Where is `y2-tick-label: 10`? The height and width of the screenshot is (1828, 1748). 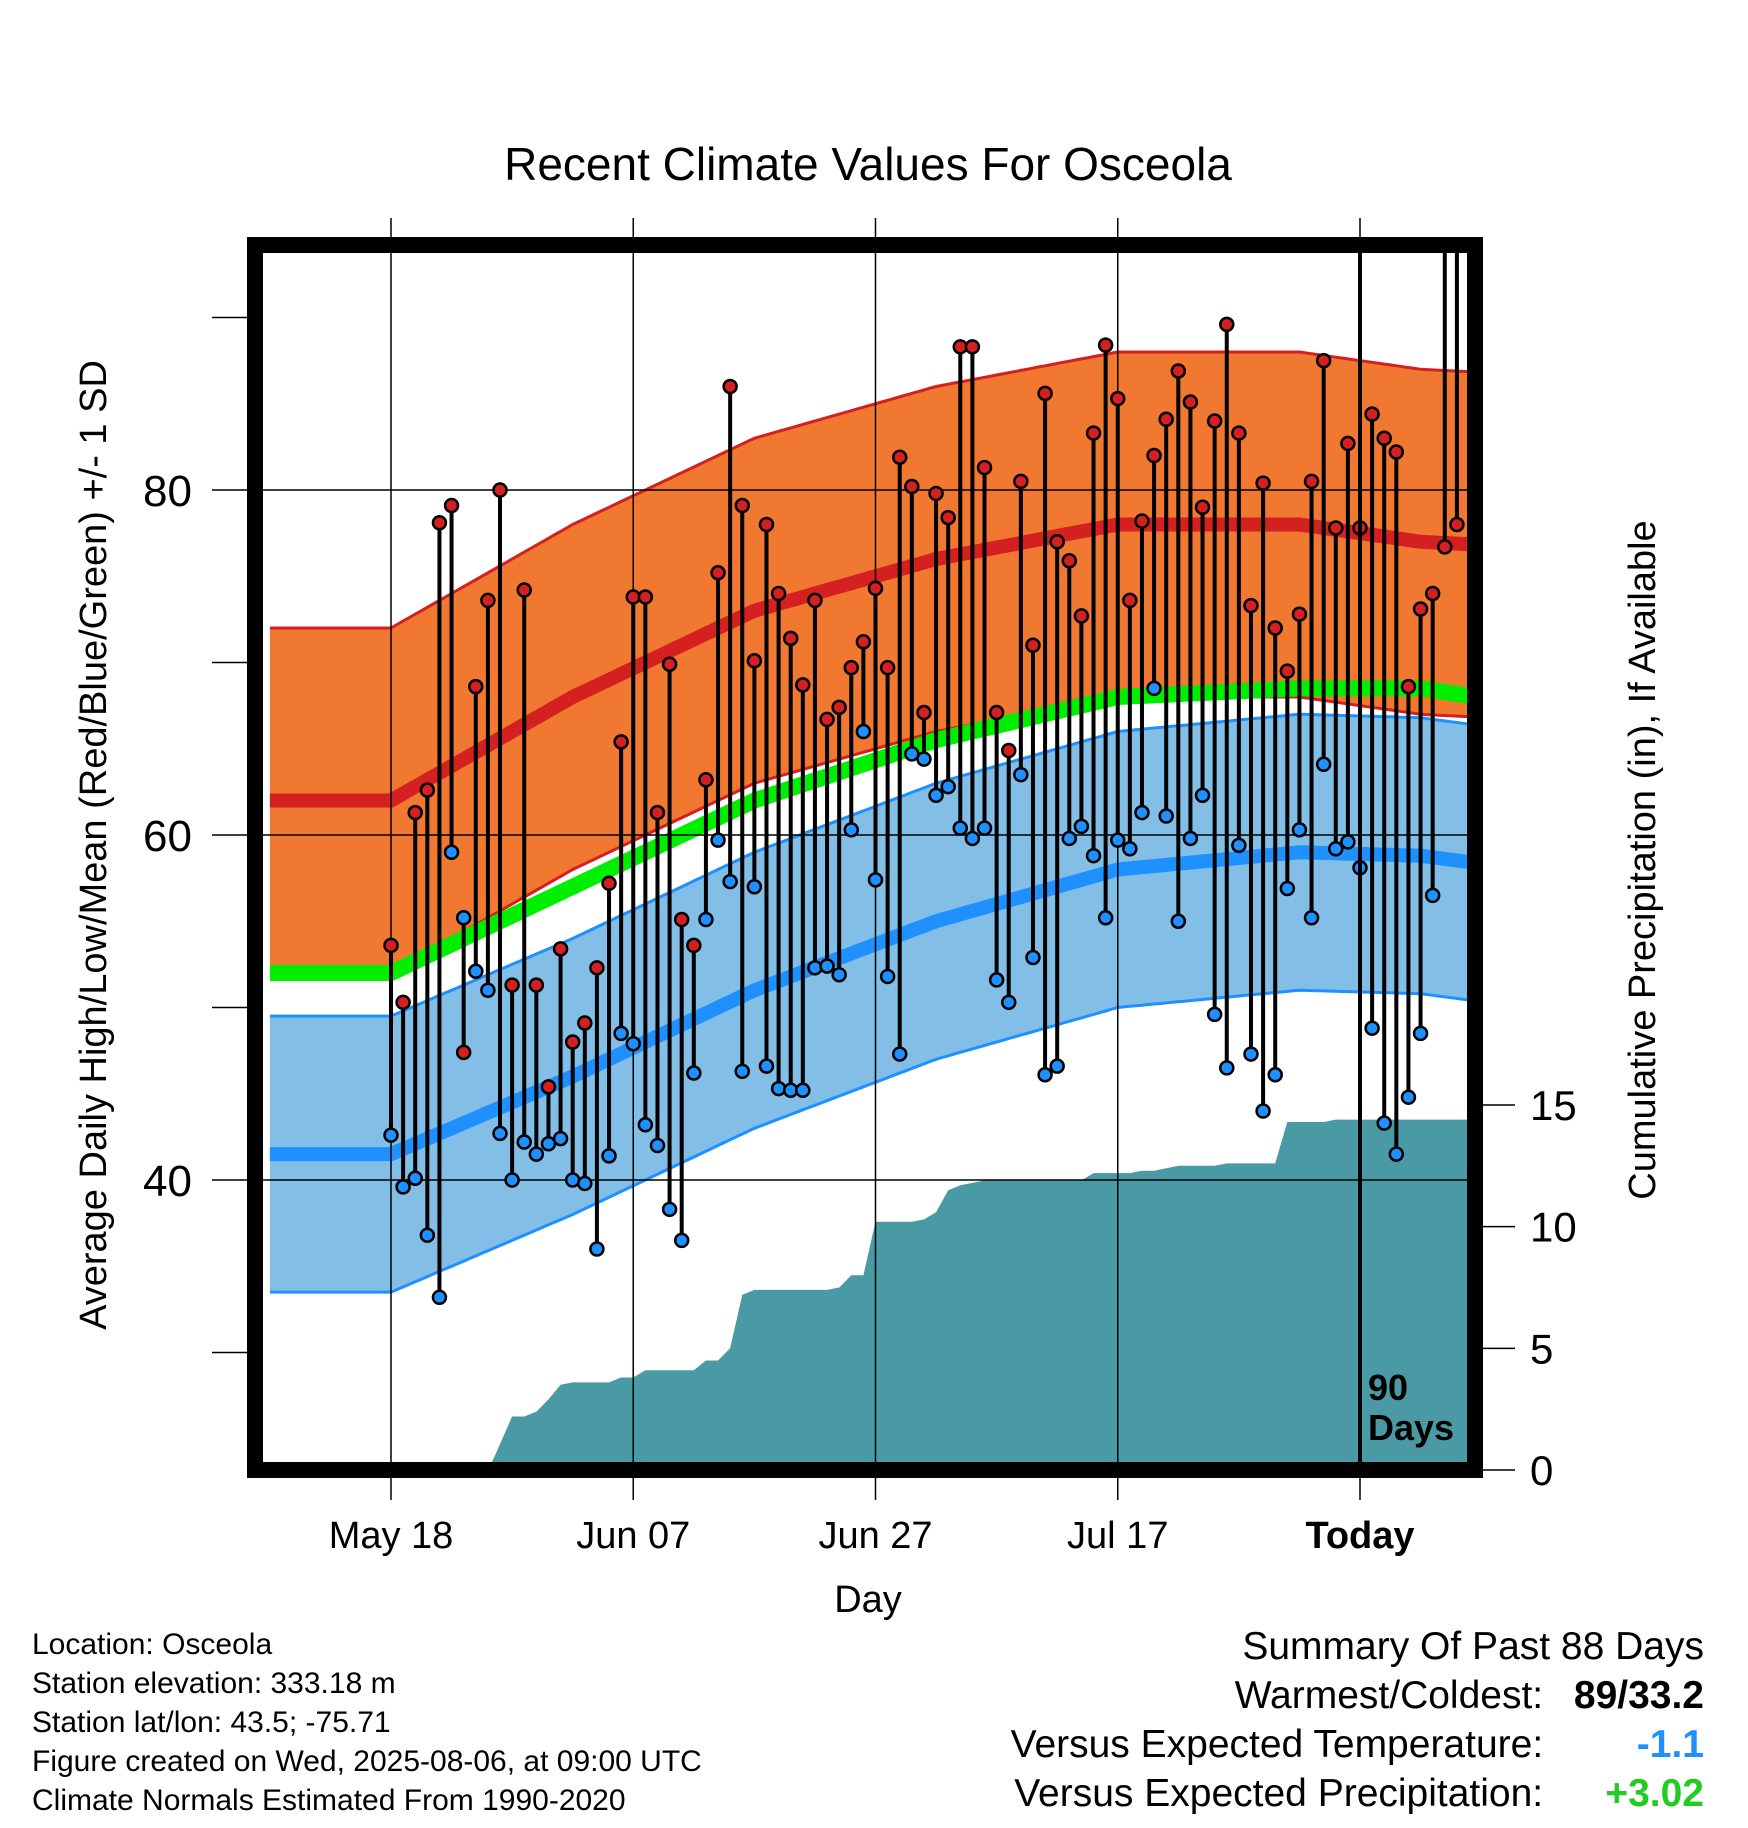
y2-tick-label: 10 is located at coordinates (1553, 1227).